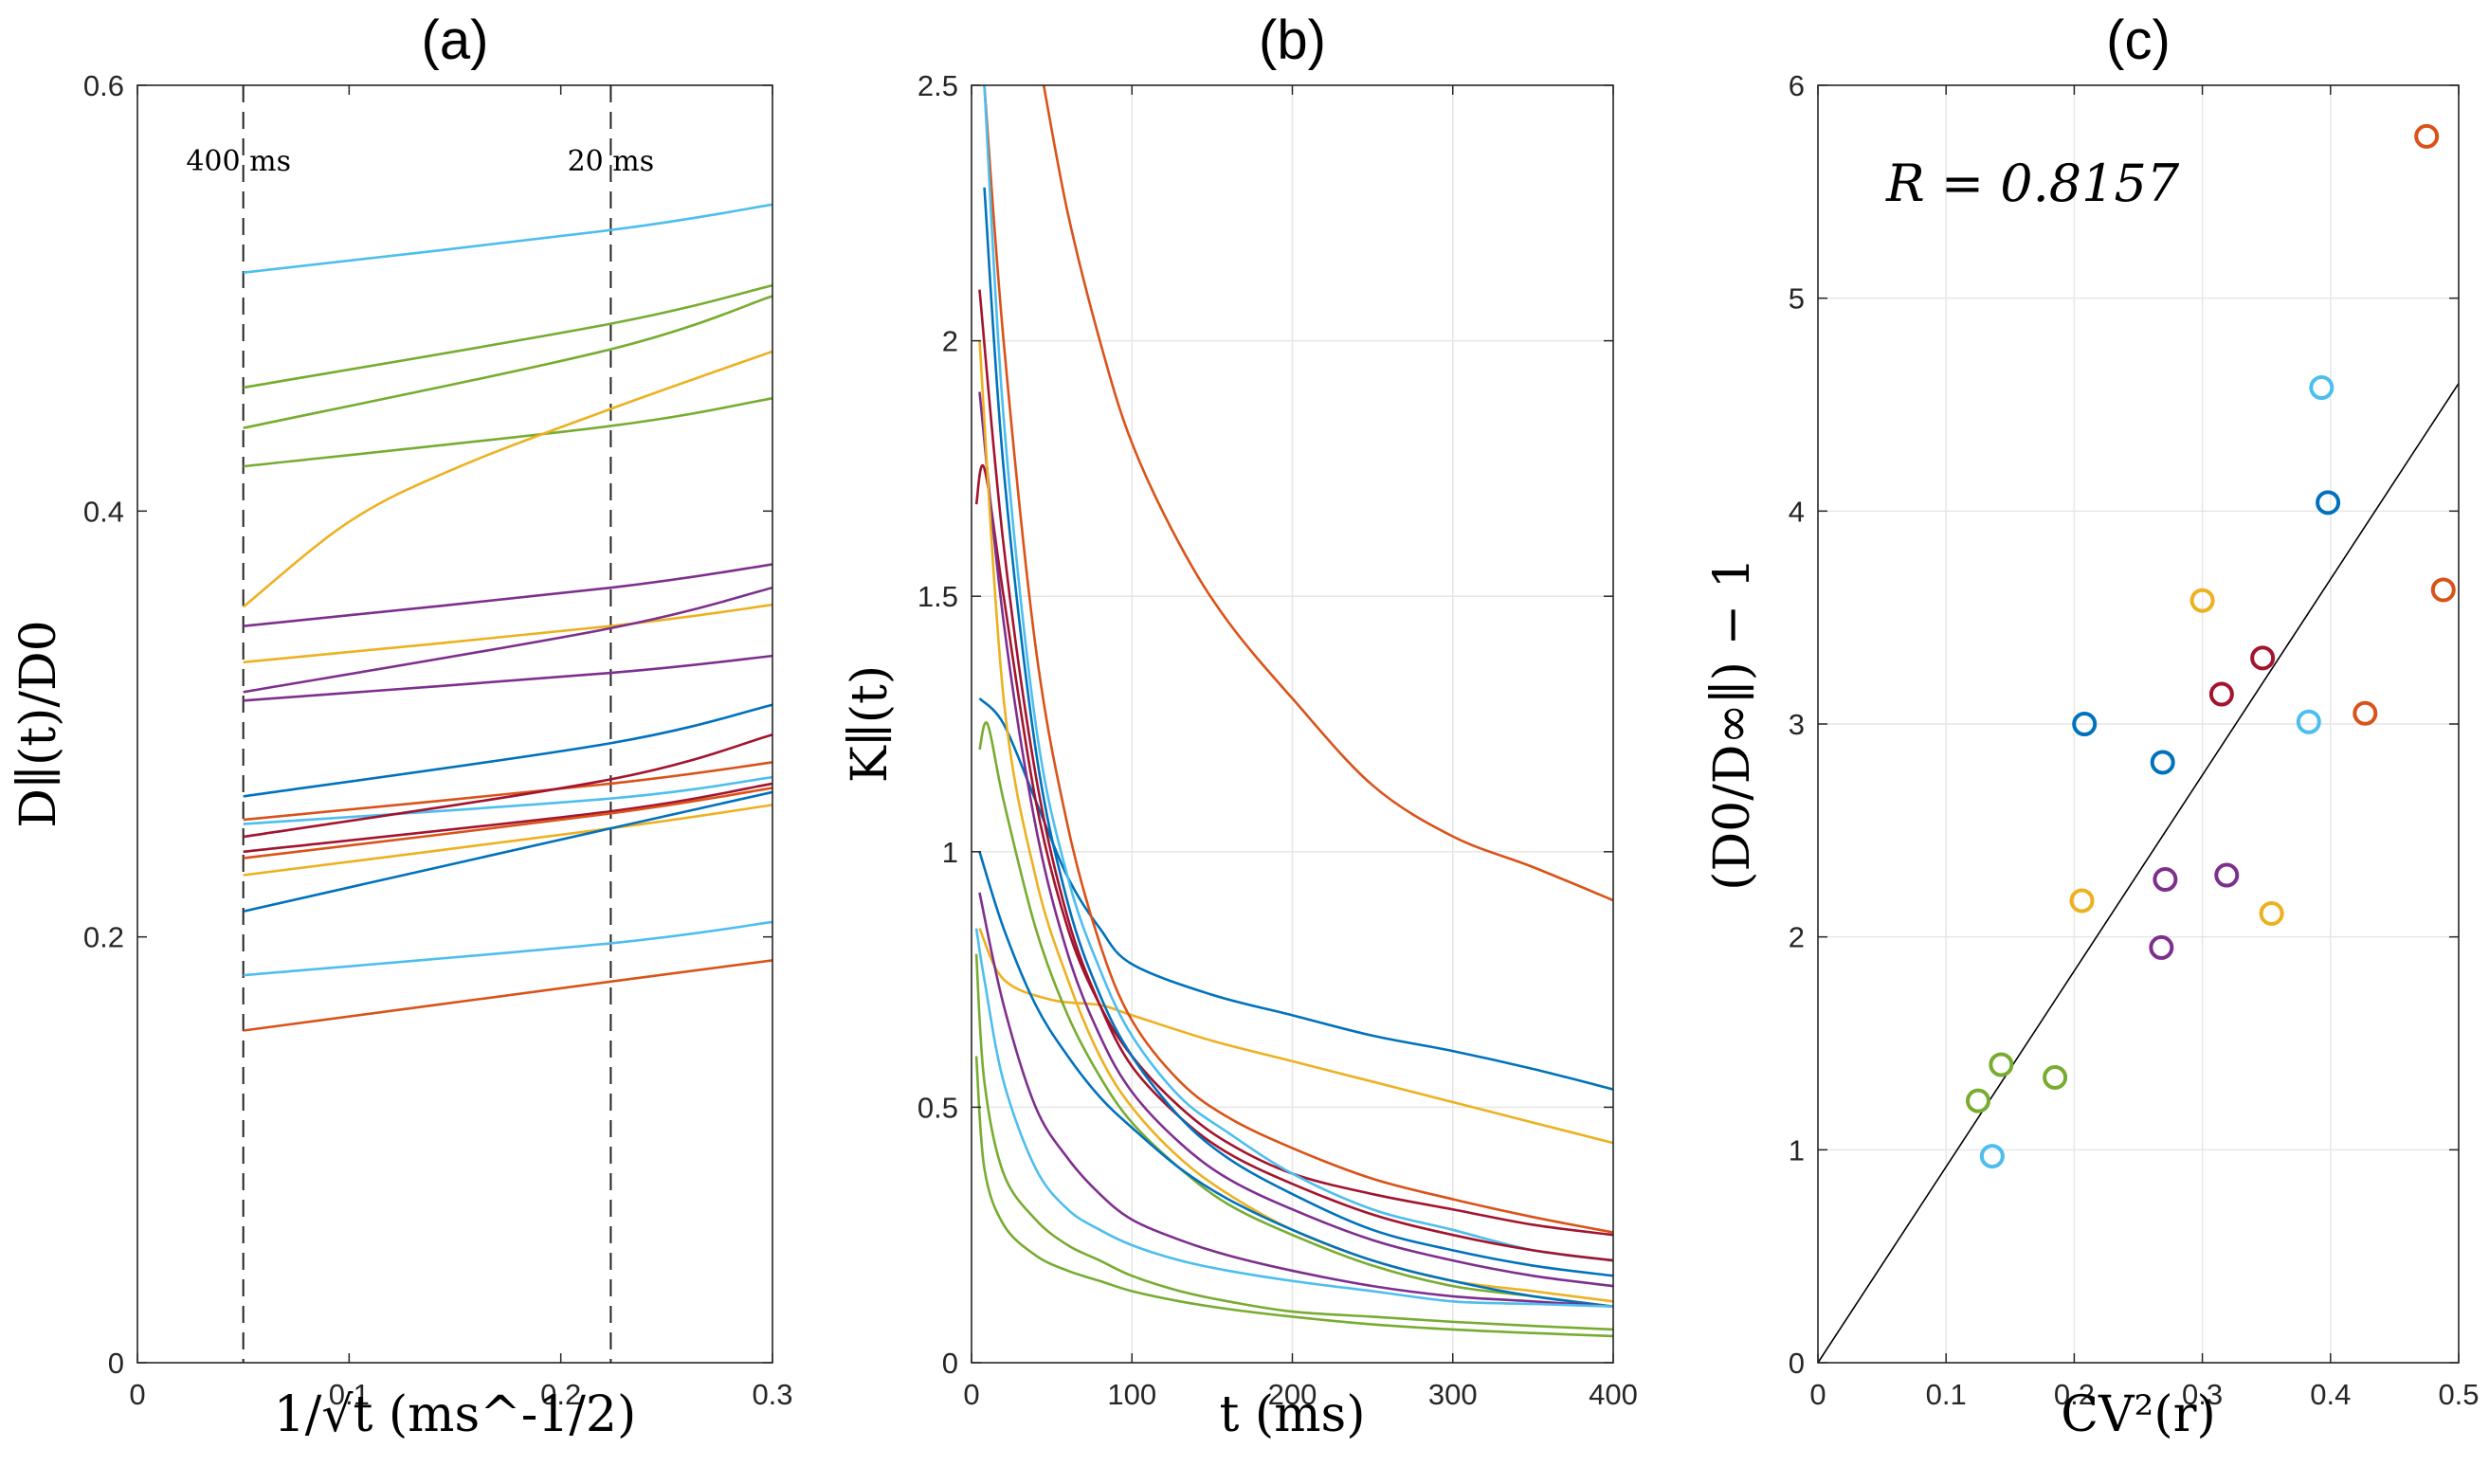 This screenshot has height=1484, width=2489. I want to click on panel-b-ytick-label: 0, so click(950, 1363).